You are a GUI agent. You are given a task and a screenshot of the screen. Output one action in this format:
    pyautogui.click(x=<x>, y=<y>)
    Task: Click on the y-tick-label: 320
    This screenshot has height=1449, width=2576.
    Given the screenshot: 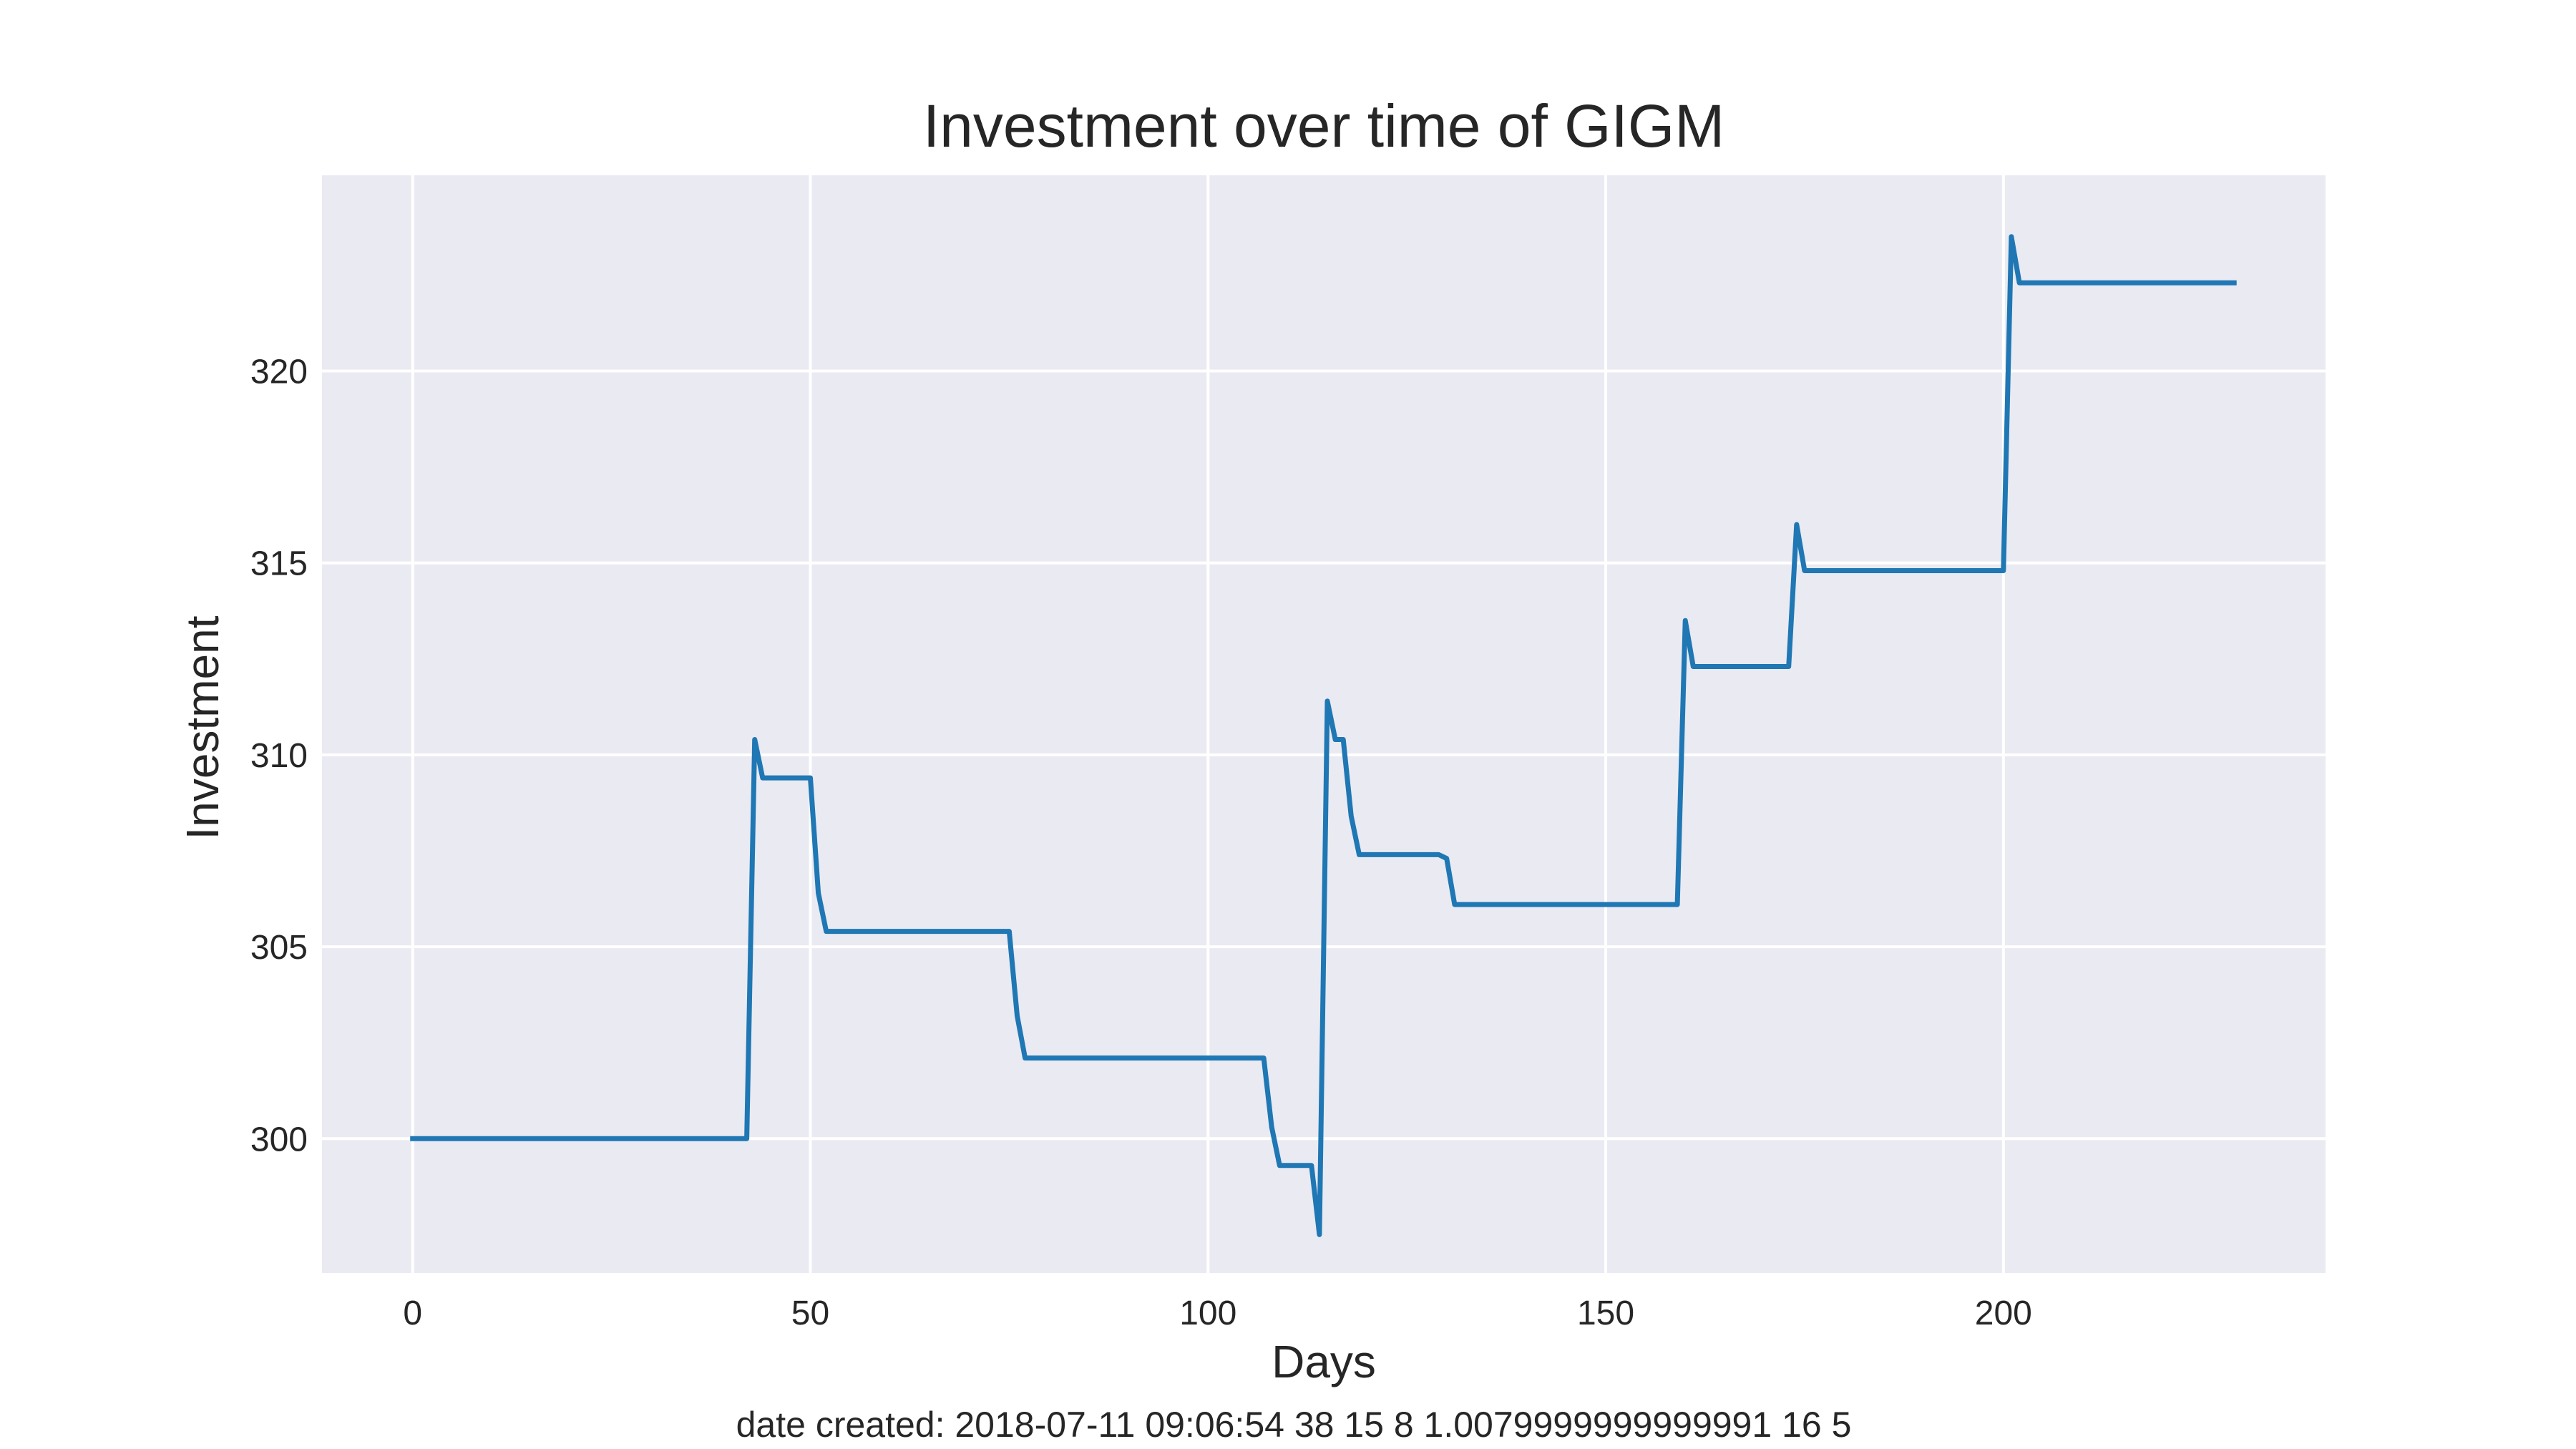 What is the action you would take?
    pyautogui.click(x=279, y=372)
    